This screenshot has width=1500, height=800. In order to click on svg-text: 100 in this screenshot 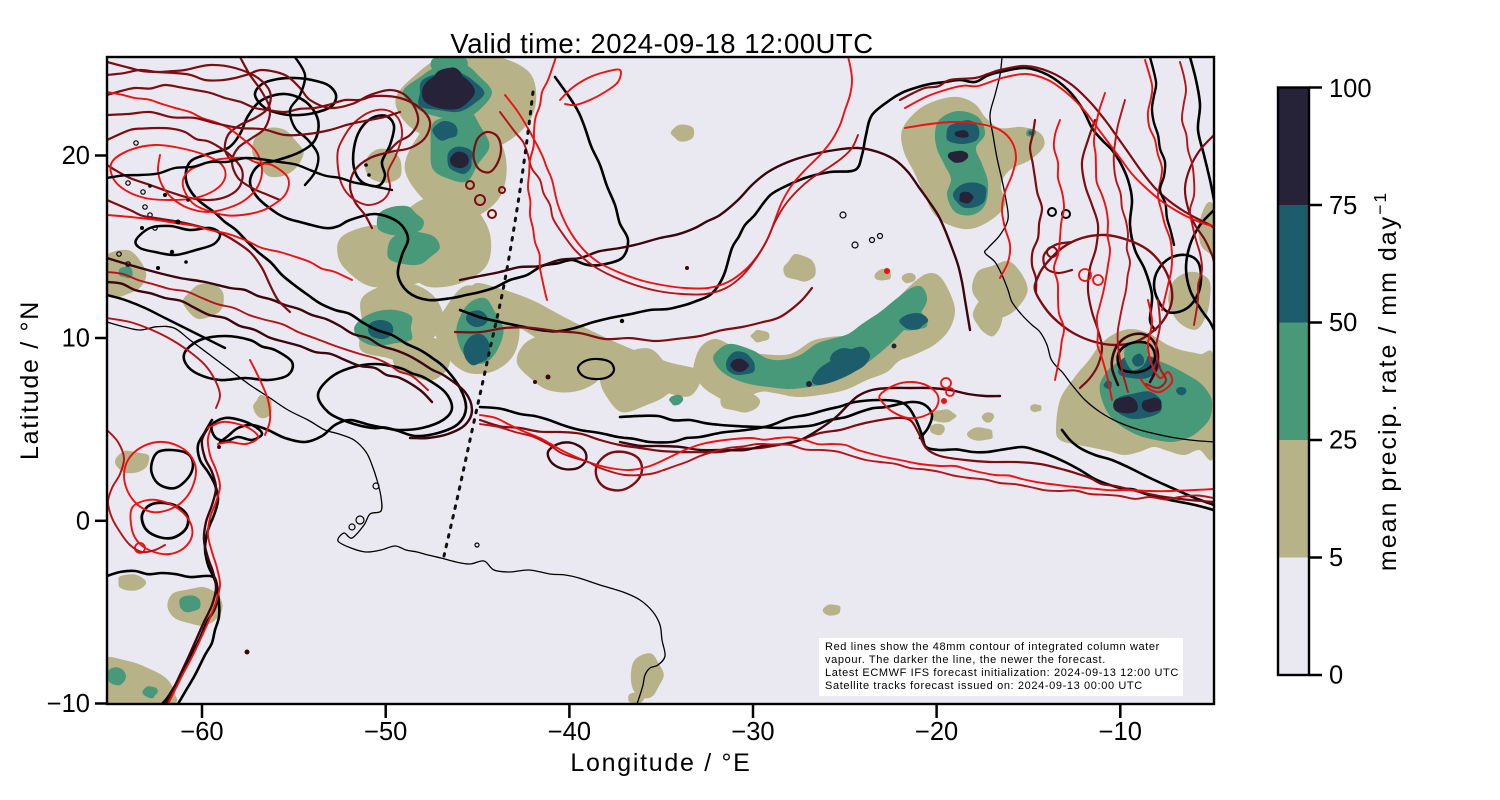, I will do `click(1350, 89)`.